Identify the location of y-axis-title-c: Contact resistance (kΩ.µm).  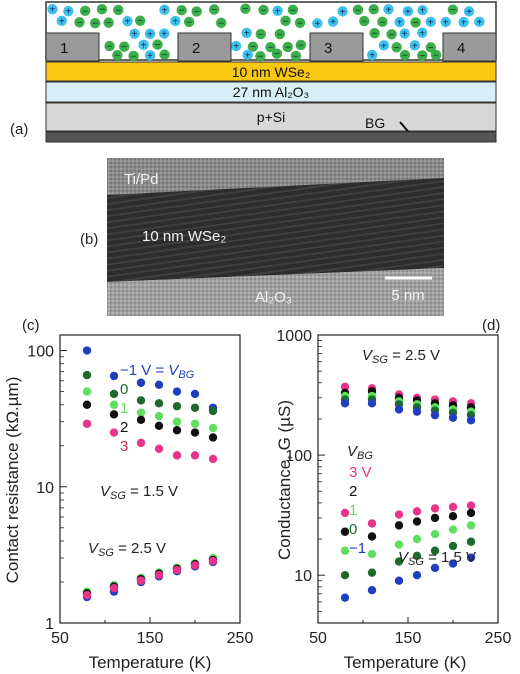
(12, 480).